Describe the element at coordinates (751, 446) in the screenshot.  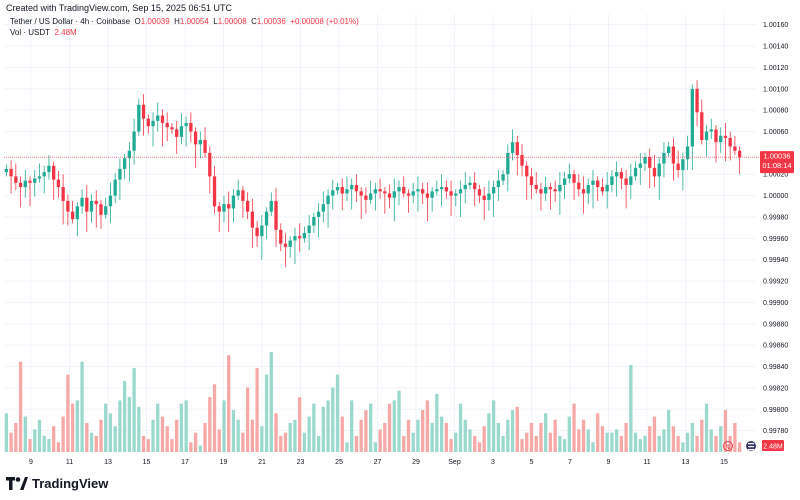
I see `flag-us-icon` at that location.